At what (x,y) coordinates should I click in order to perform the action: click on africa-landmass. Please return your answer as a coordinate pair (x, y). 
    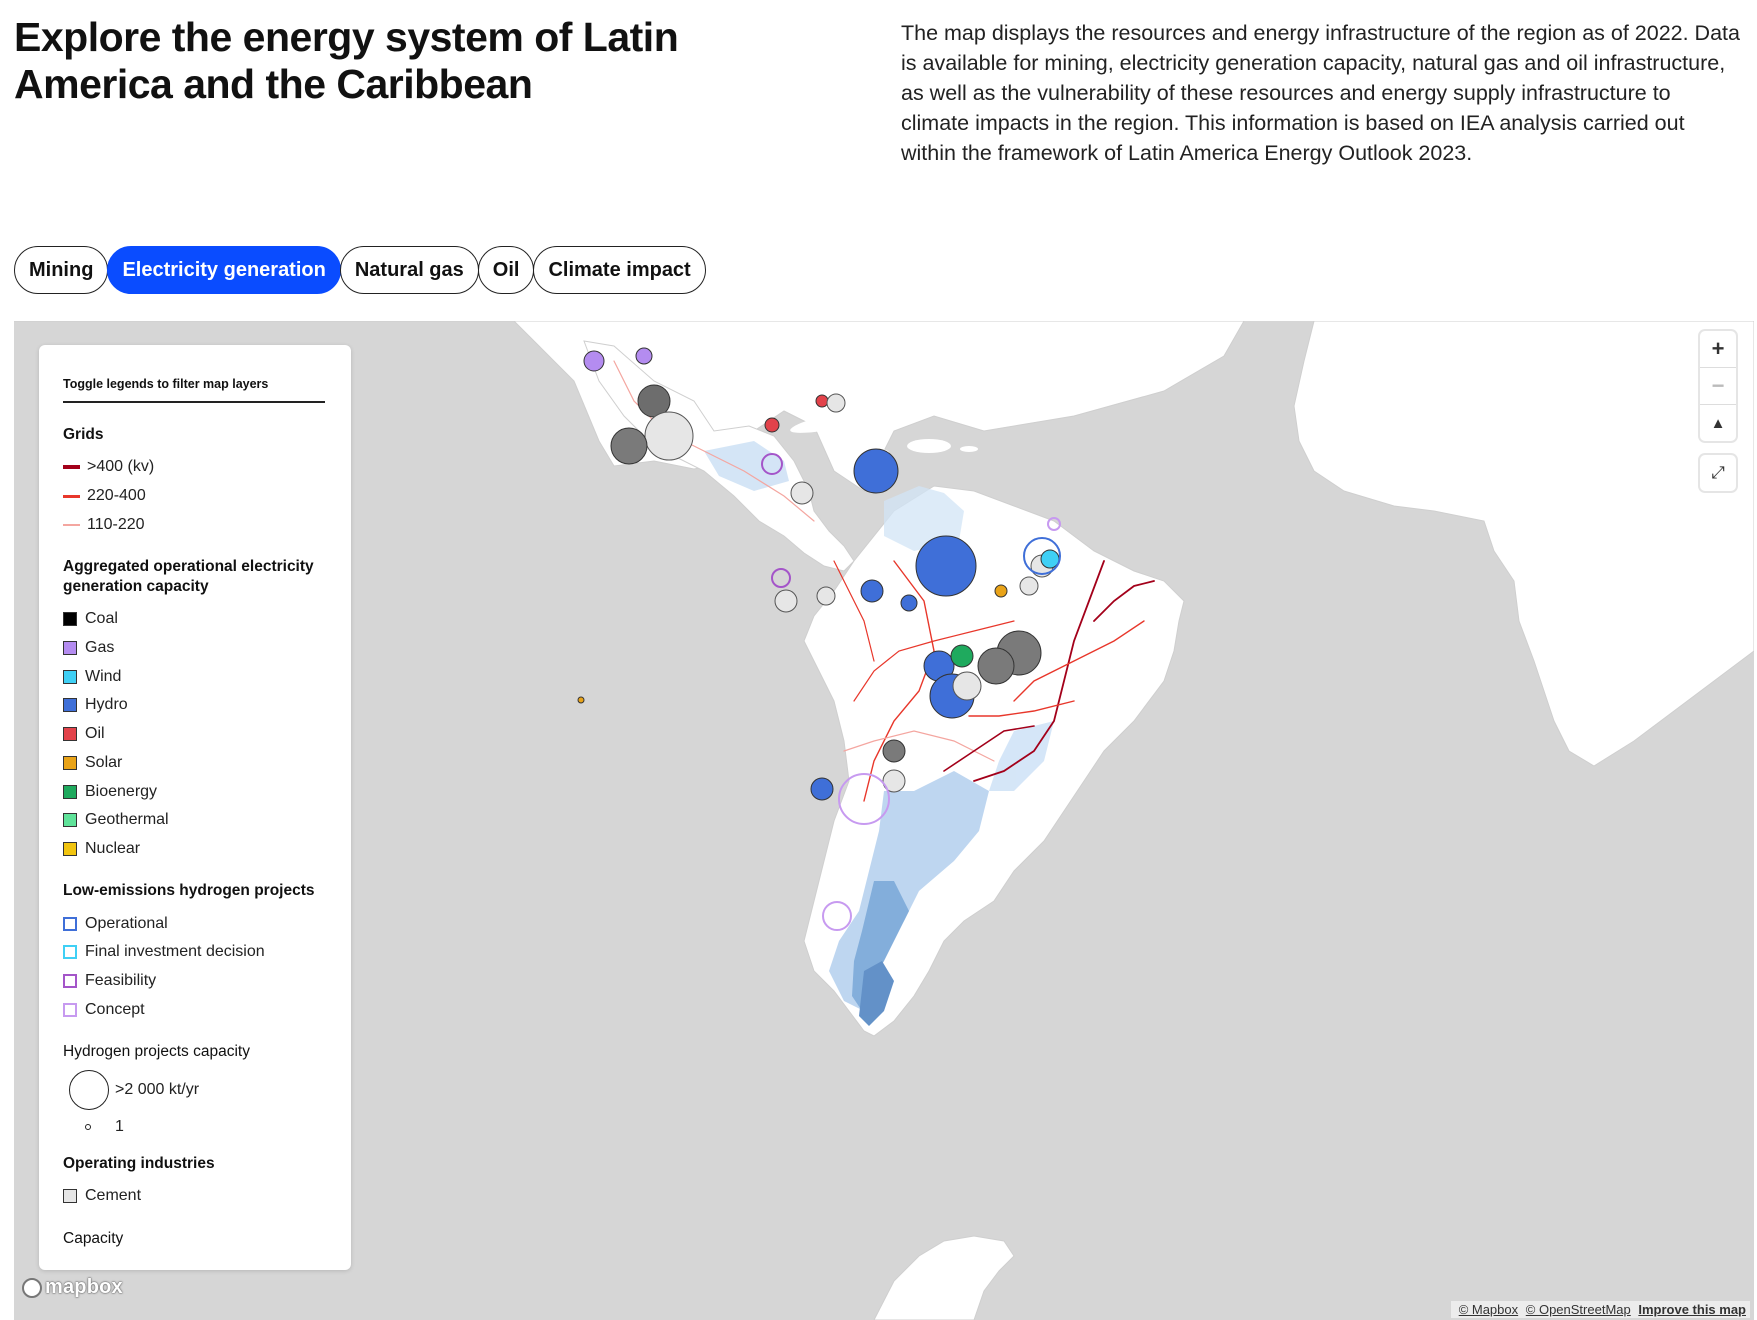
    Looking at the image, I should click on (1523, 544).